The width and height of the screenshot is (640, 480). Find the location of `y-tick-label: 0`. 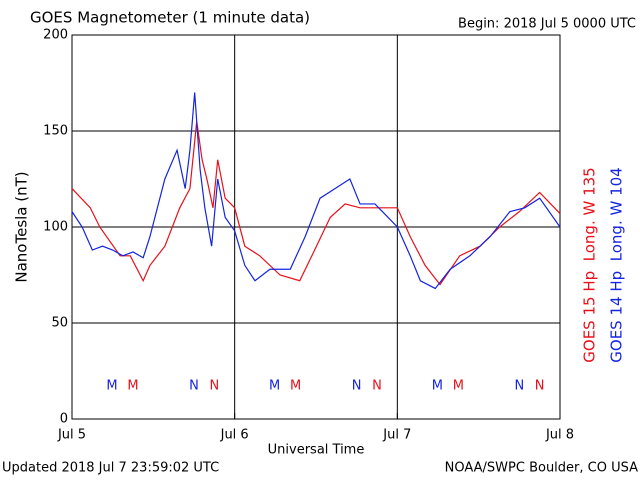

y-tick-label: 0 is located at coordinates (64, 419).